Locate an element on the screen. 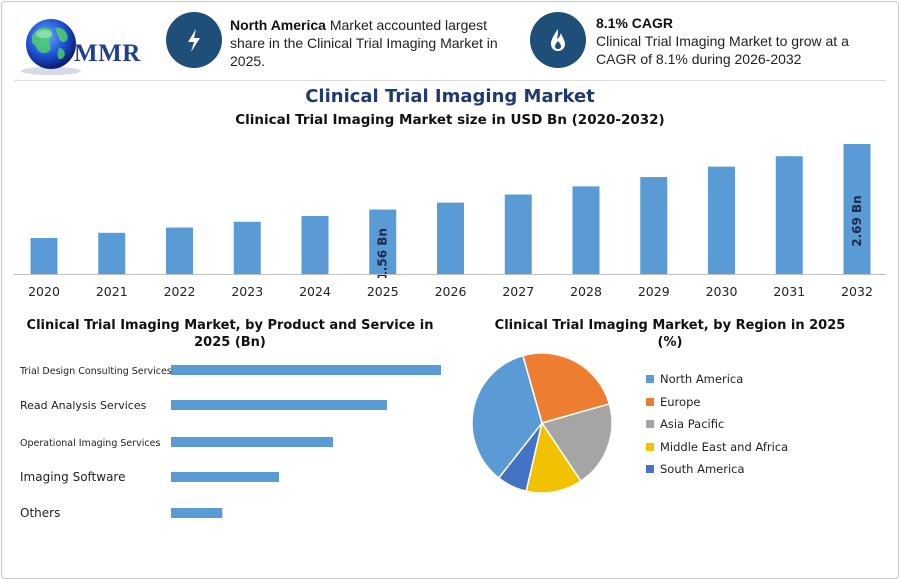 The height and width of the screenshot is (580, 900). bar-data-label: 1.56 Bn is located at coordinates (383, 253).